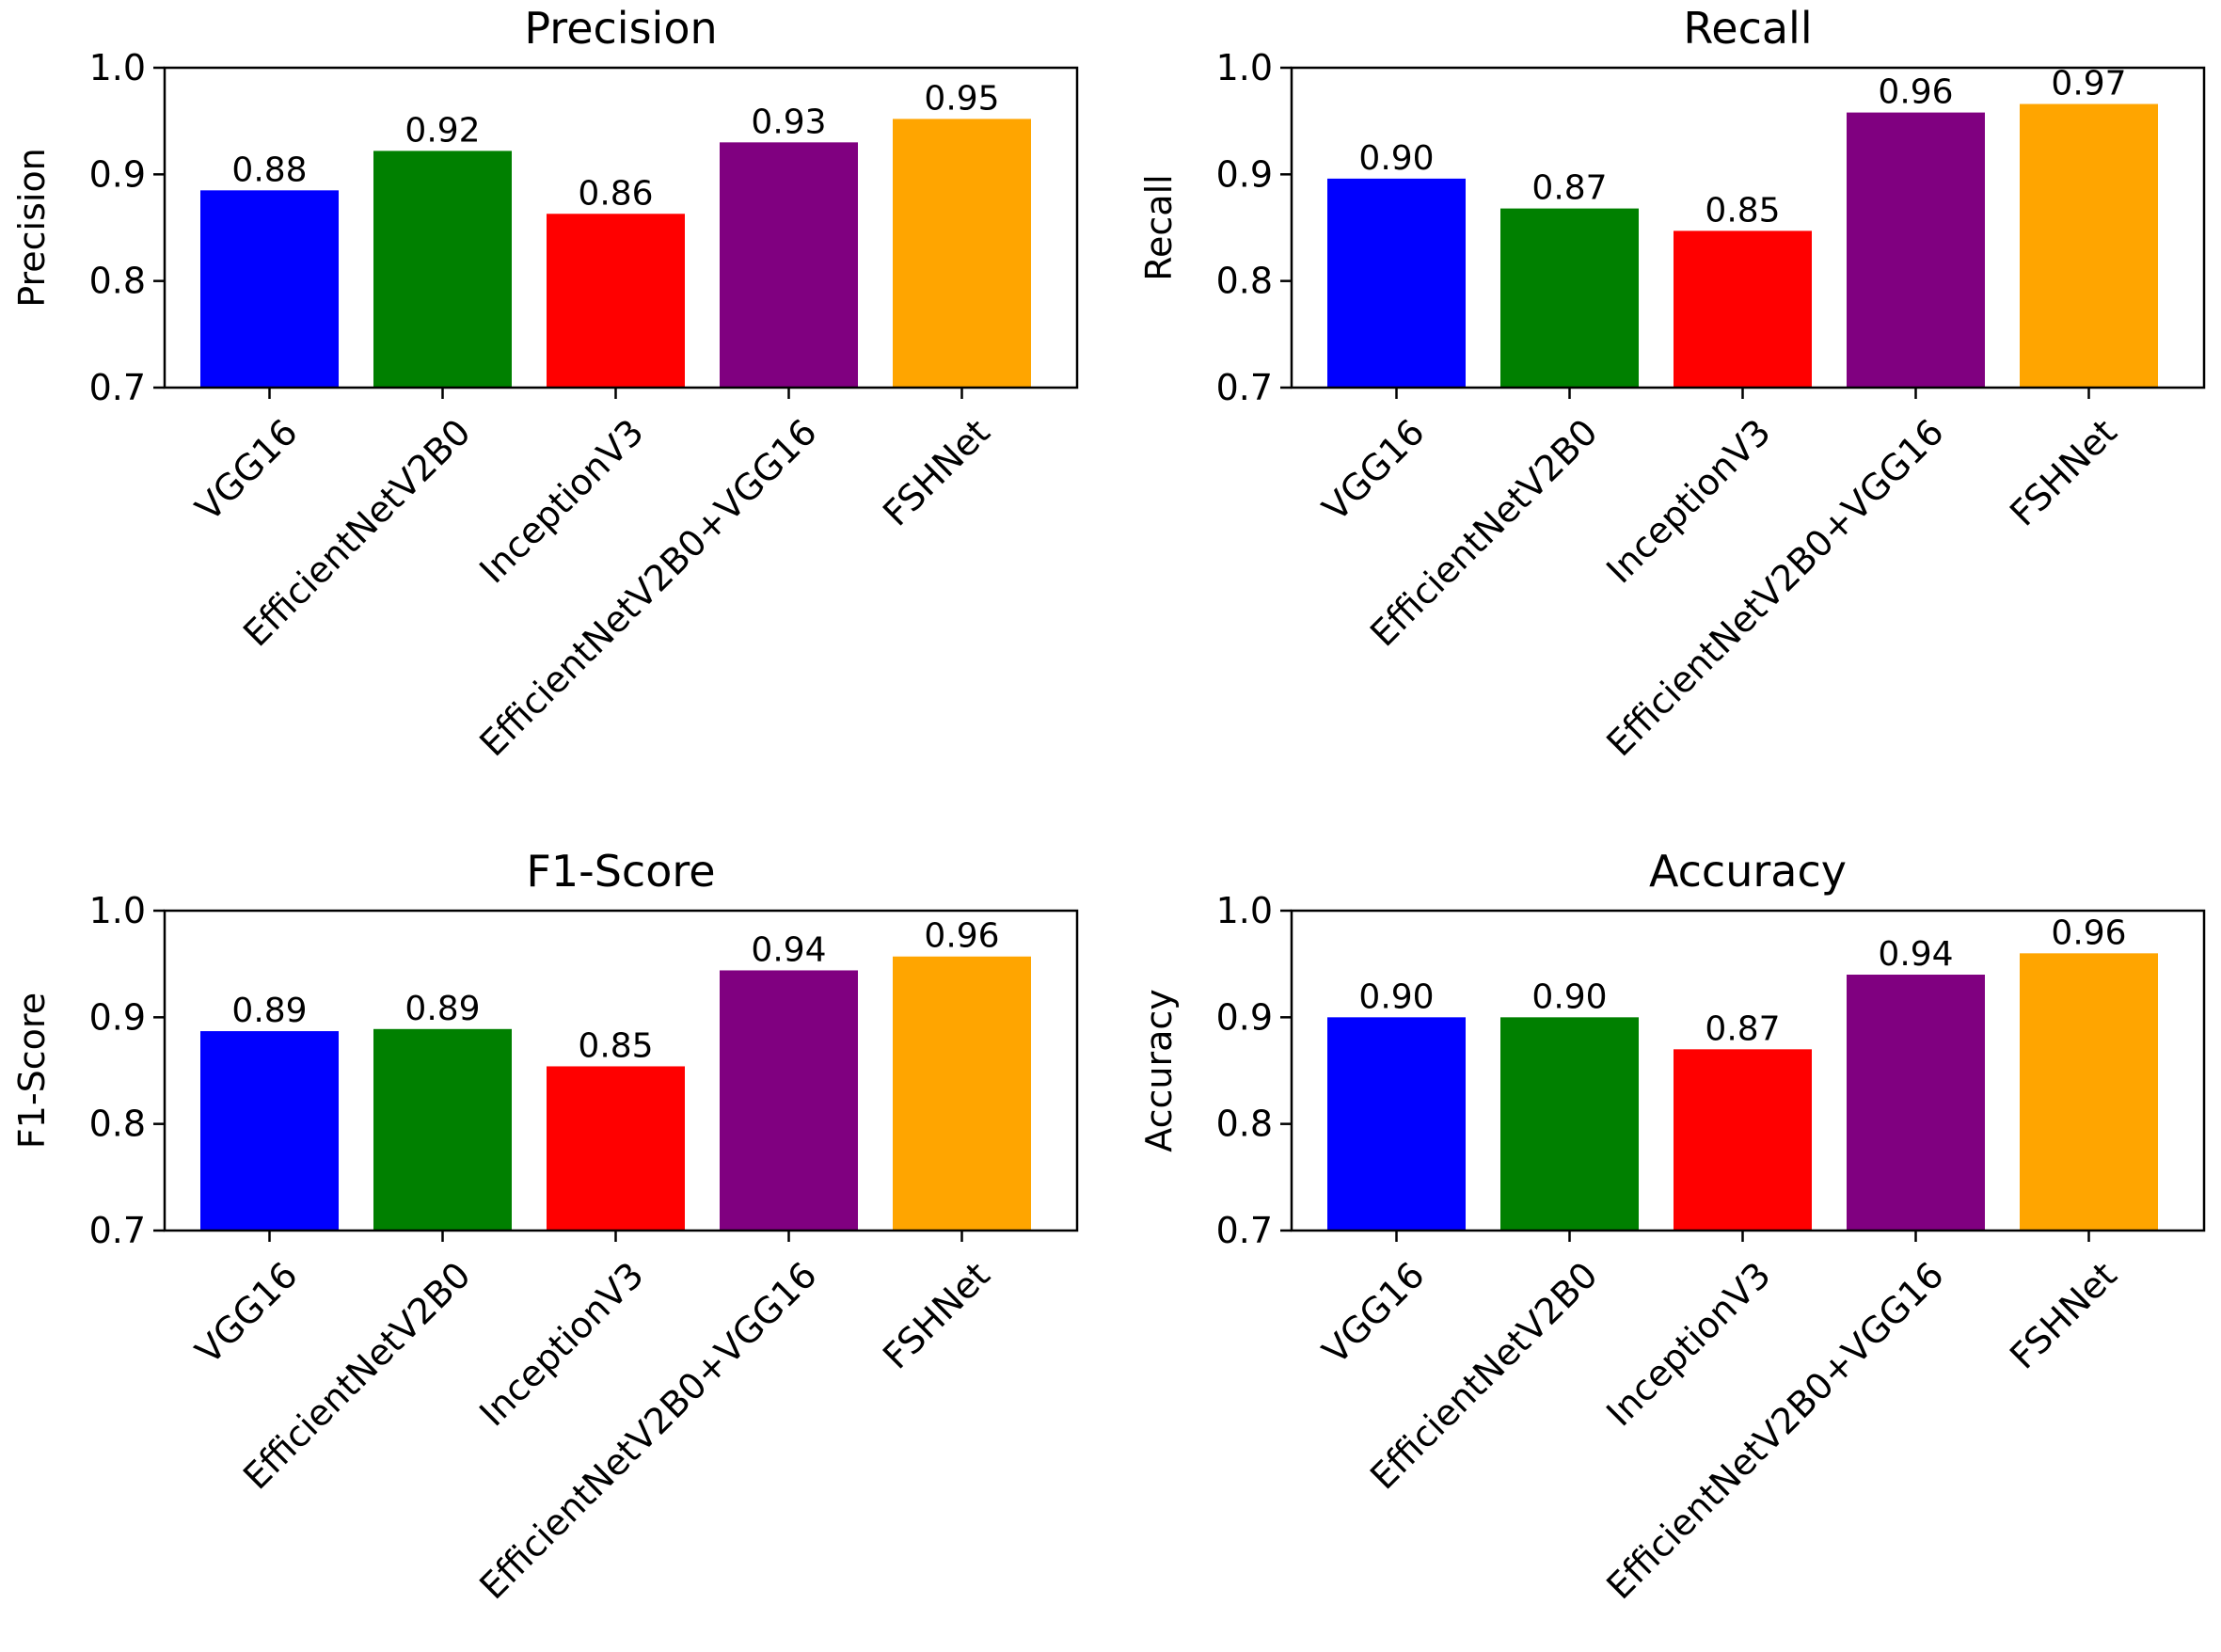 This screenshot has height=1652, width=2221. I want to click on bar-value-label: 0.93, so click(789, 122).